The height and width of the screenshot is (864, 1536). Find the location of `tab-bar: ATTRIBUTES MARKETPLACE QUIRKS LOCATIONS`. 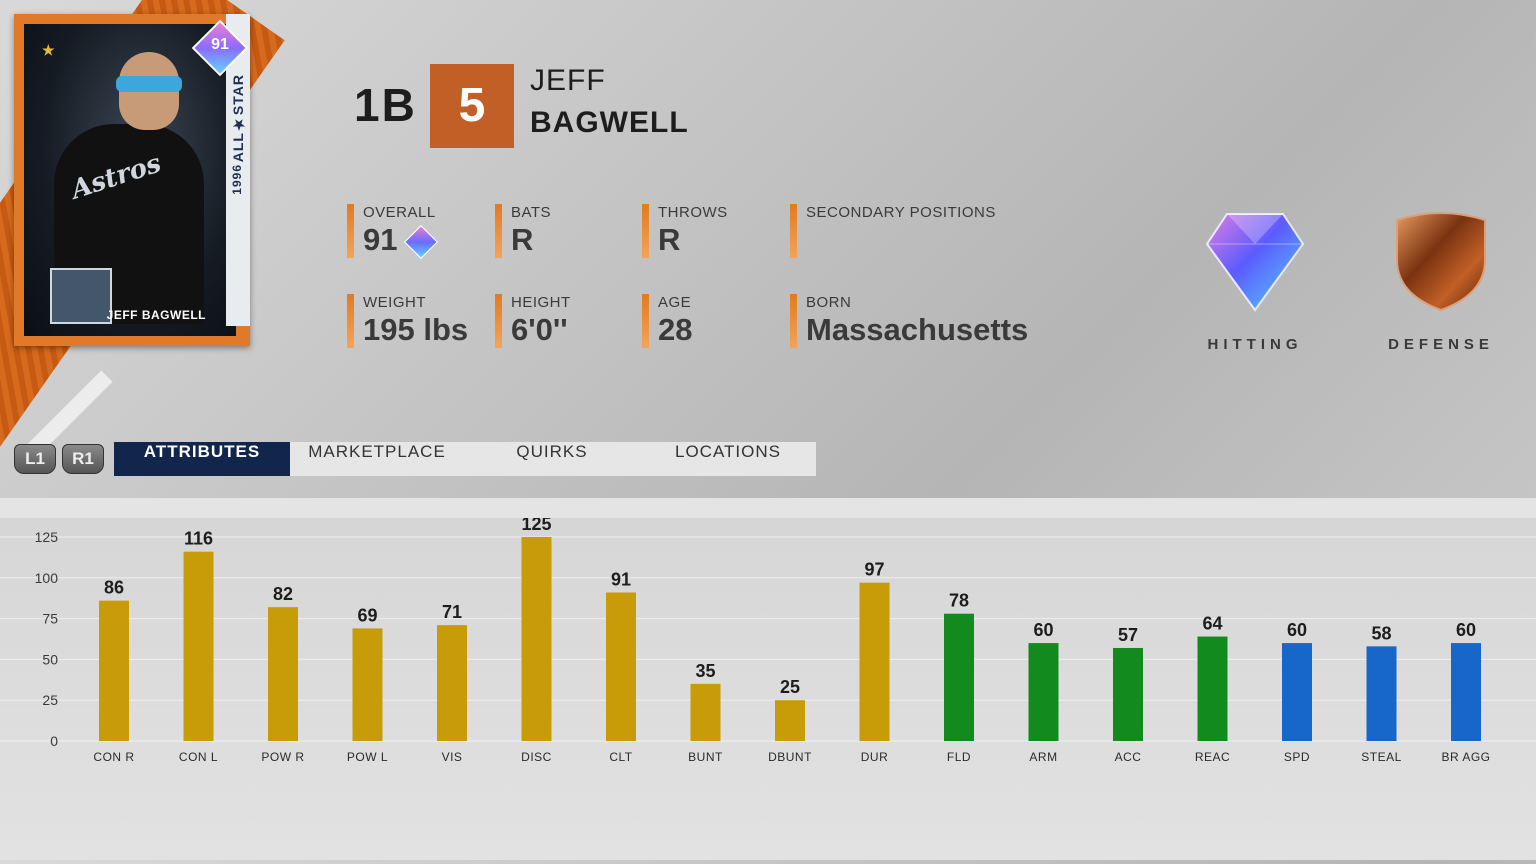

tab-bar: ATTRIBUTES MARKETPLACE QUIRKS LOCATIONS is located at coordinates (465, 459).